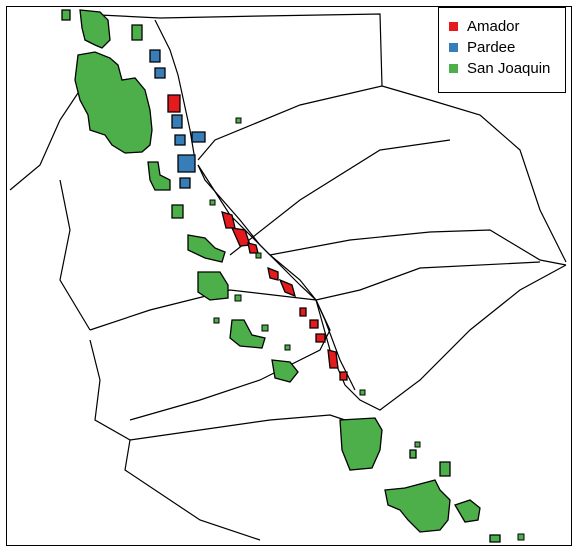  I want to click on legend-label-pardee: Pardee, so click(491, 47).